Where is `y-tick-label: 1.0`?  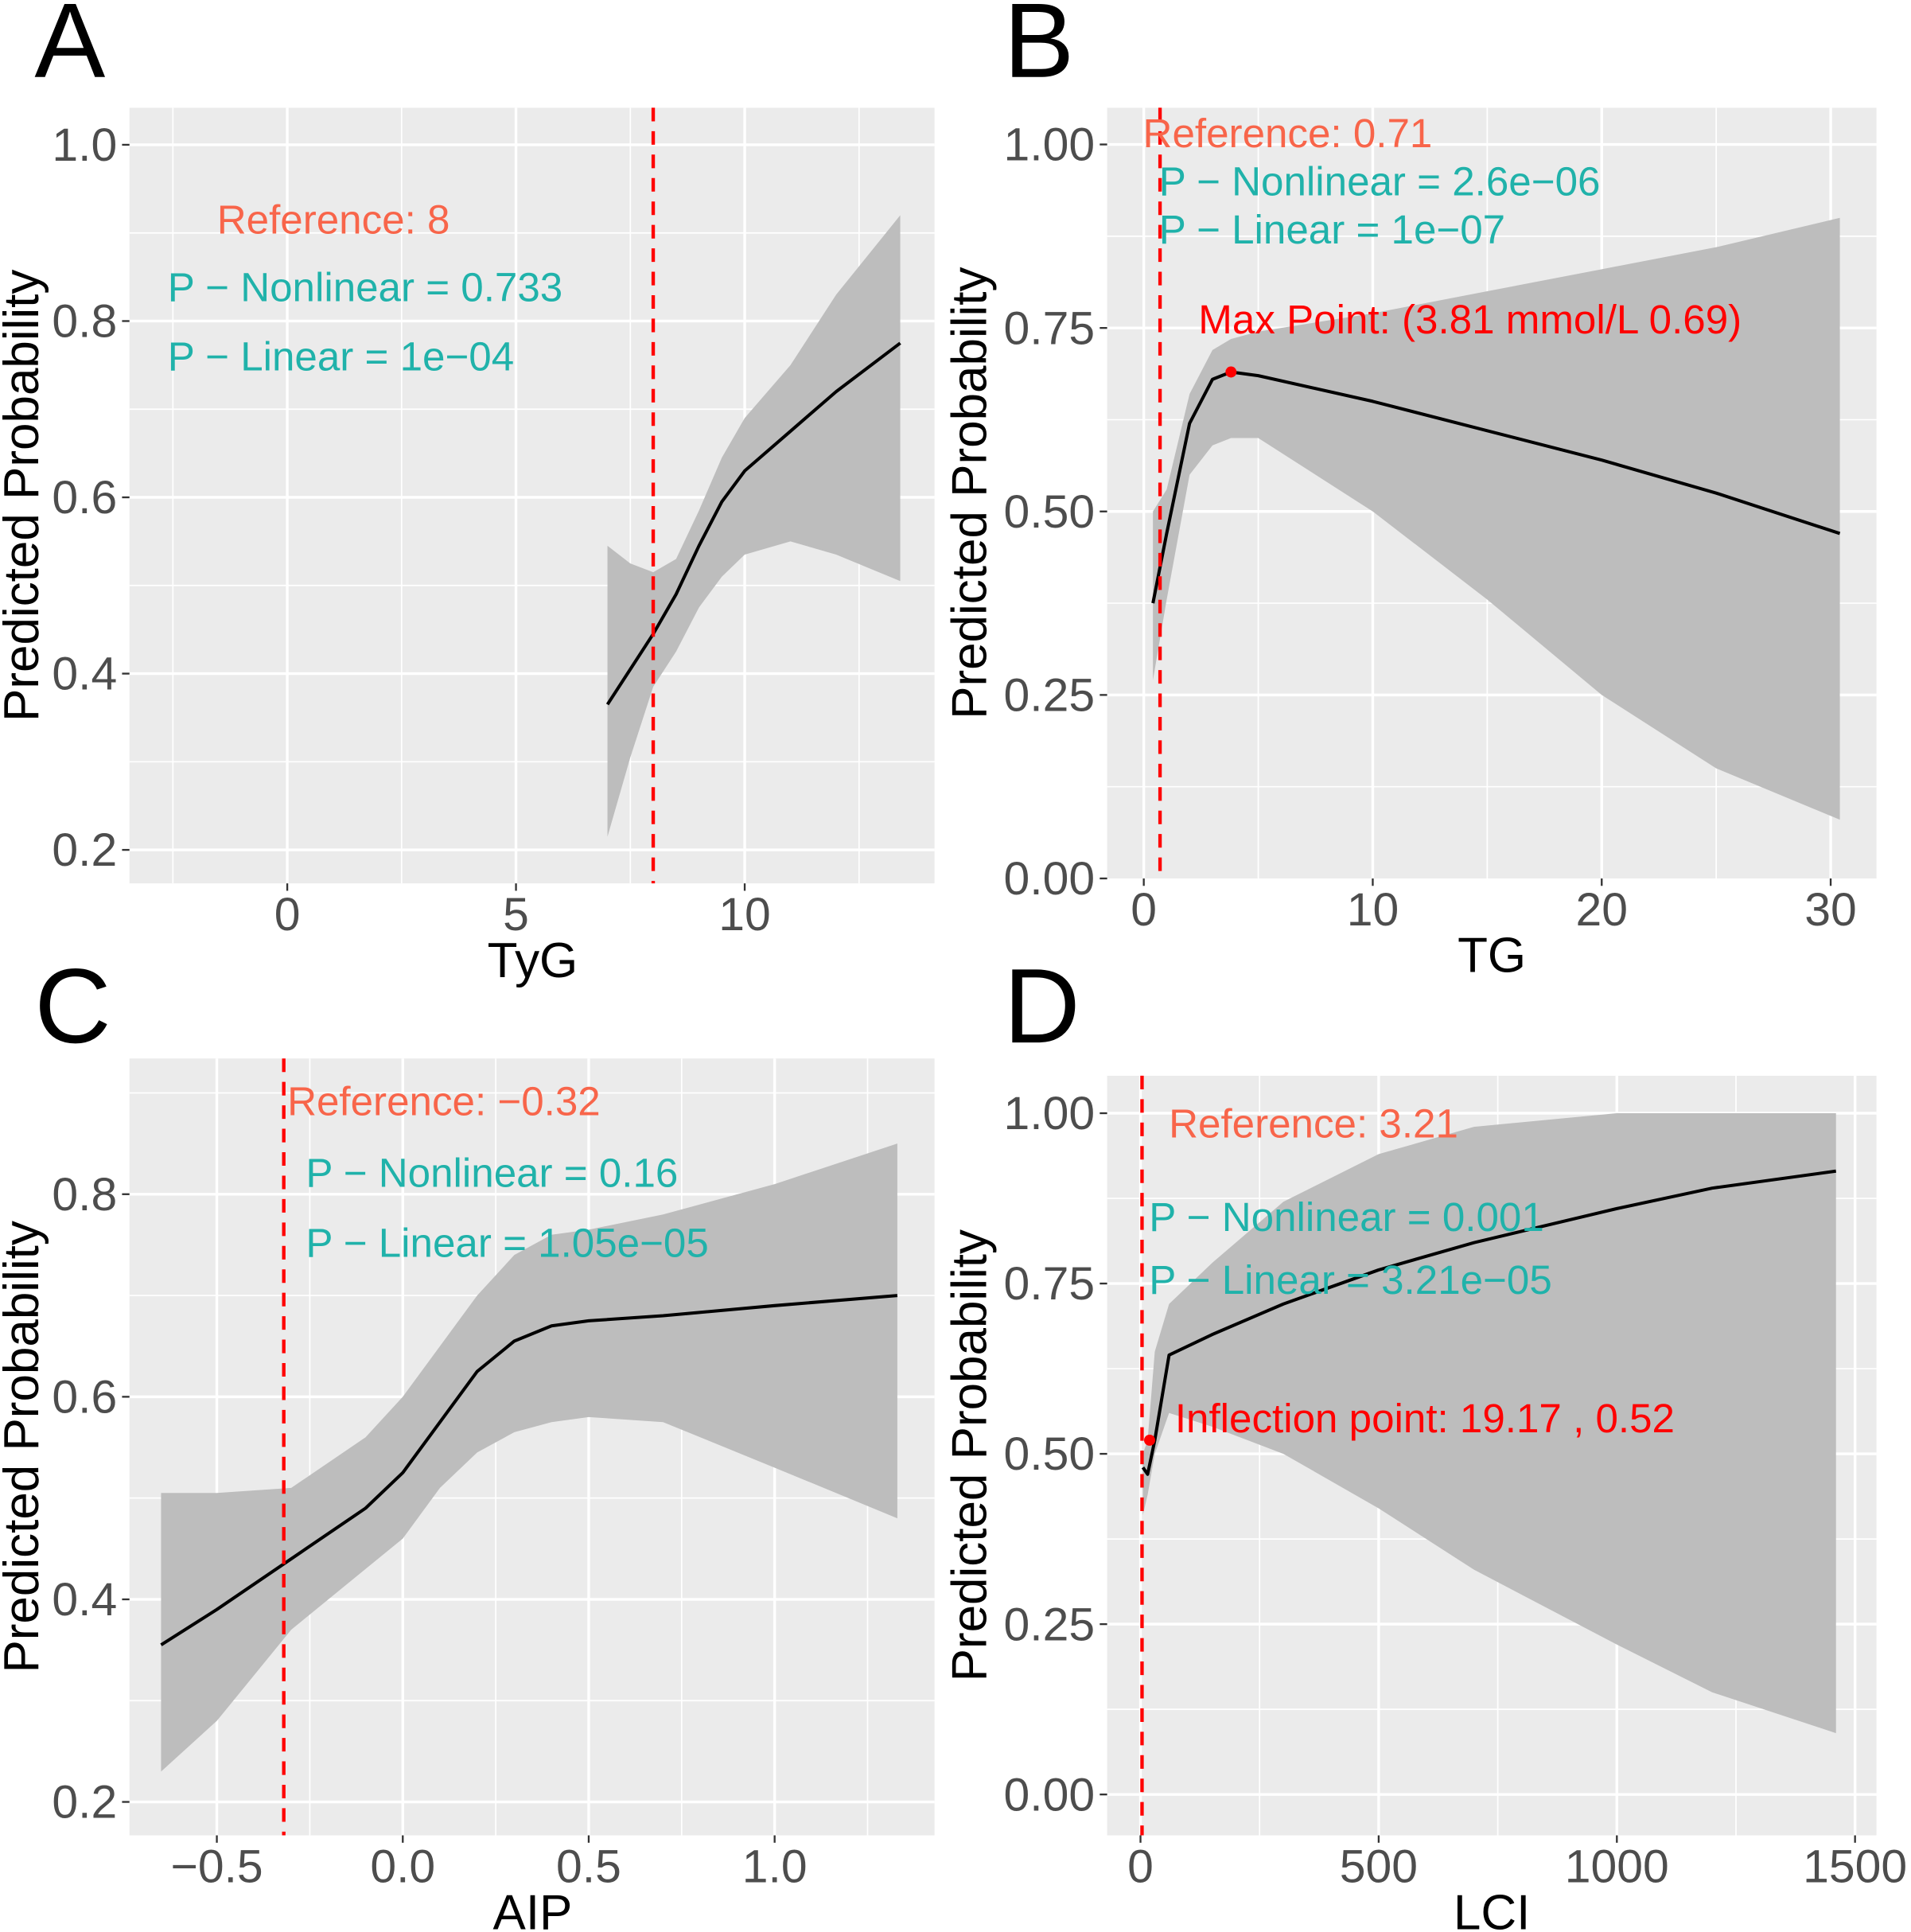 y-tick-label: 1.0 is located at coordinates (84, 145).